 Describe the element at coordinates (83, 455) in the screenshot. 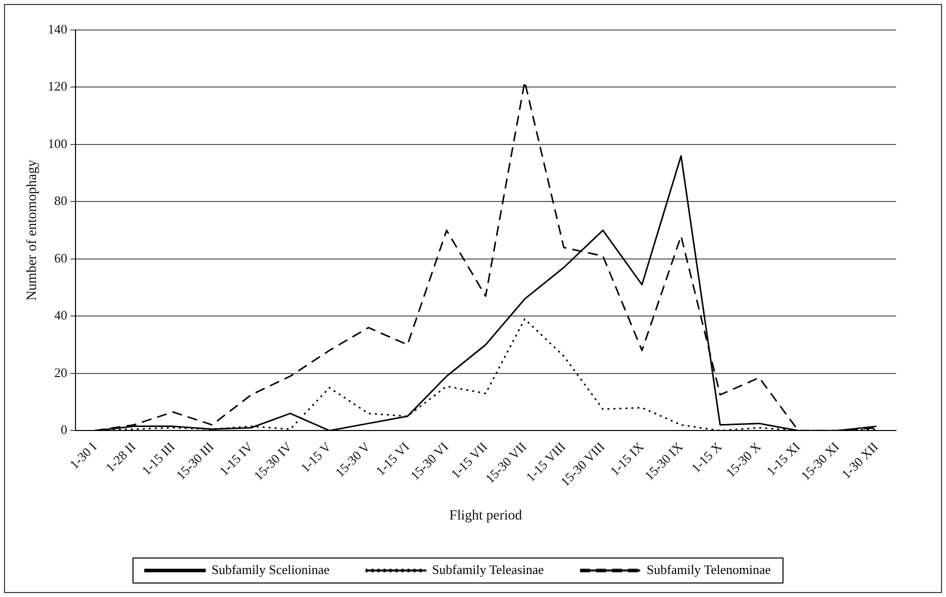

I see `x-tick-label: 1-30 I` at that location.